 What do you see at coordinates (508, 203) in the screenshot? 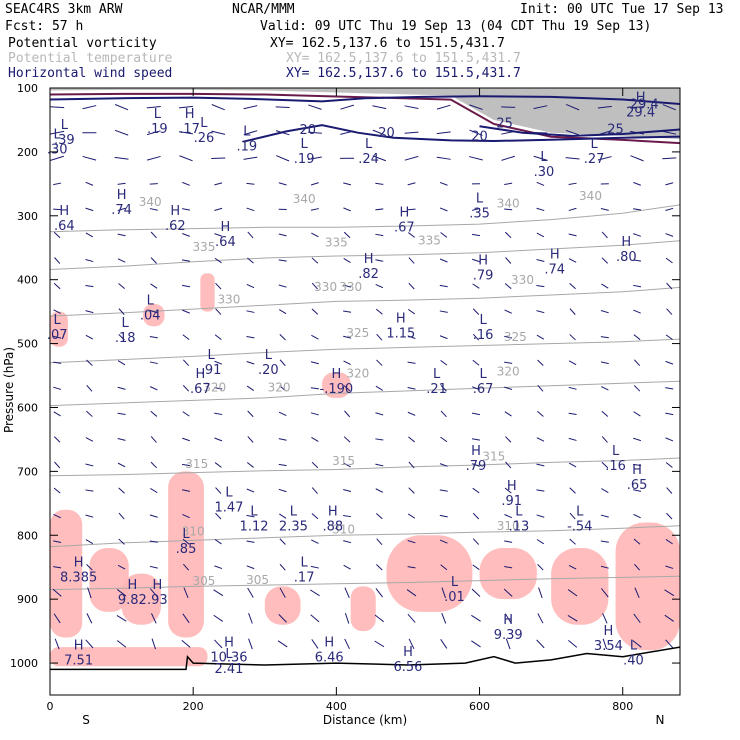
I see `theta-label: 340` at bounding box center [508, 203].